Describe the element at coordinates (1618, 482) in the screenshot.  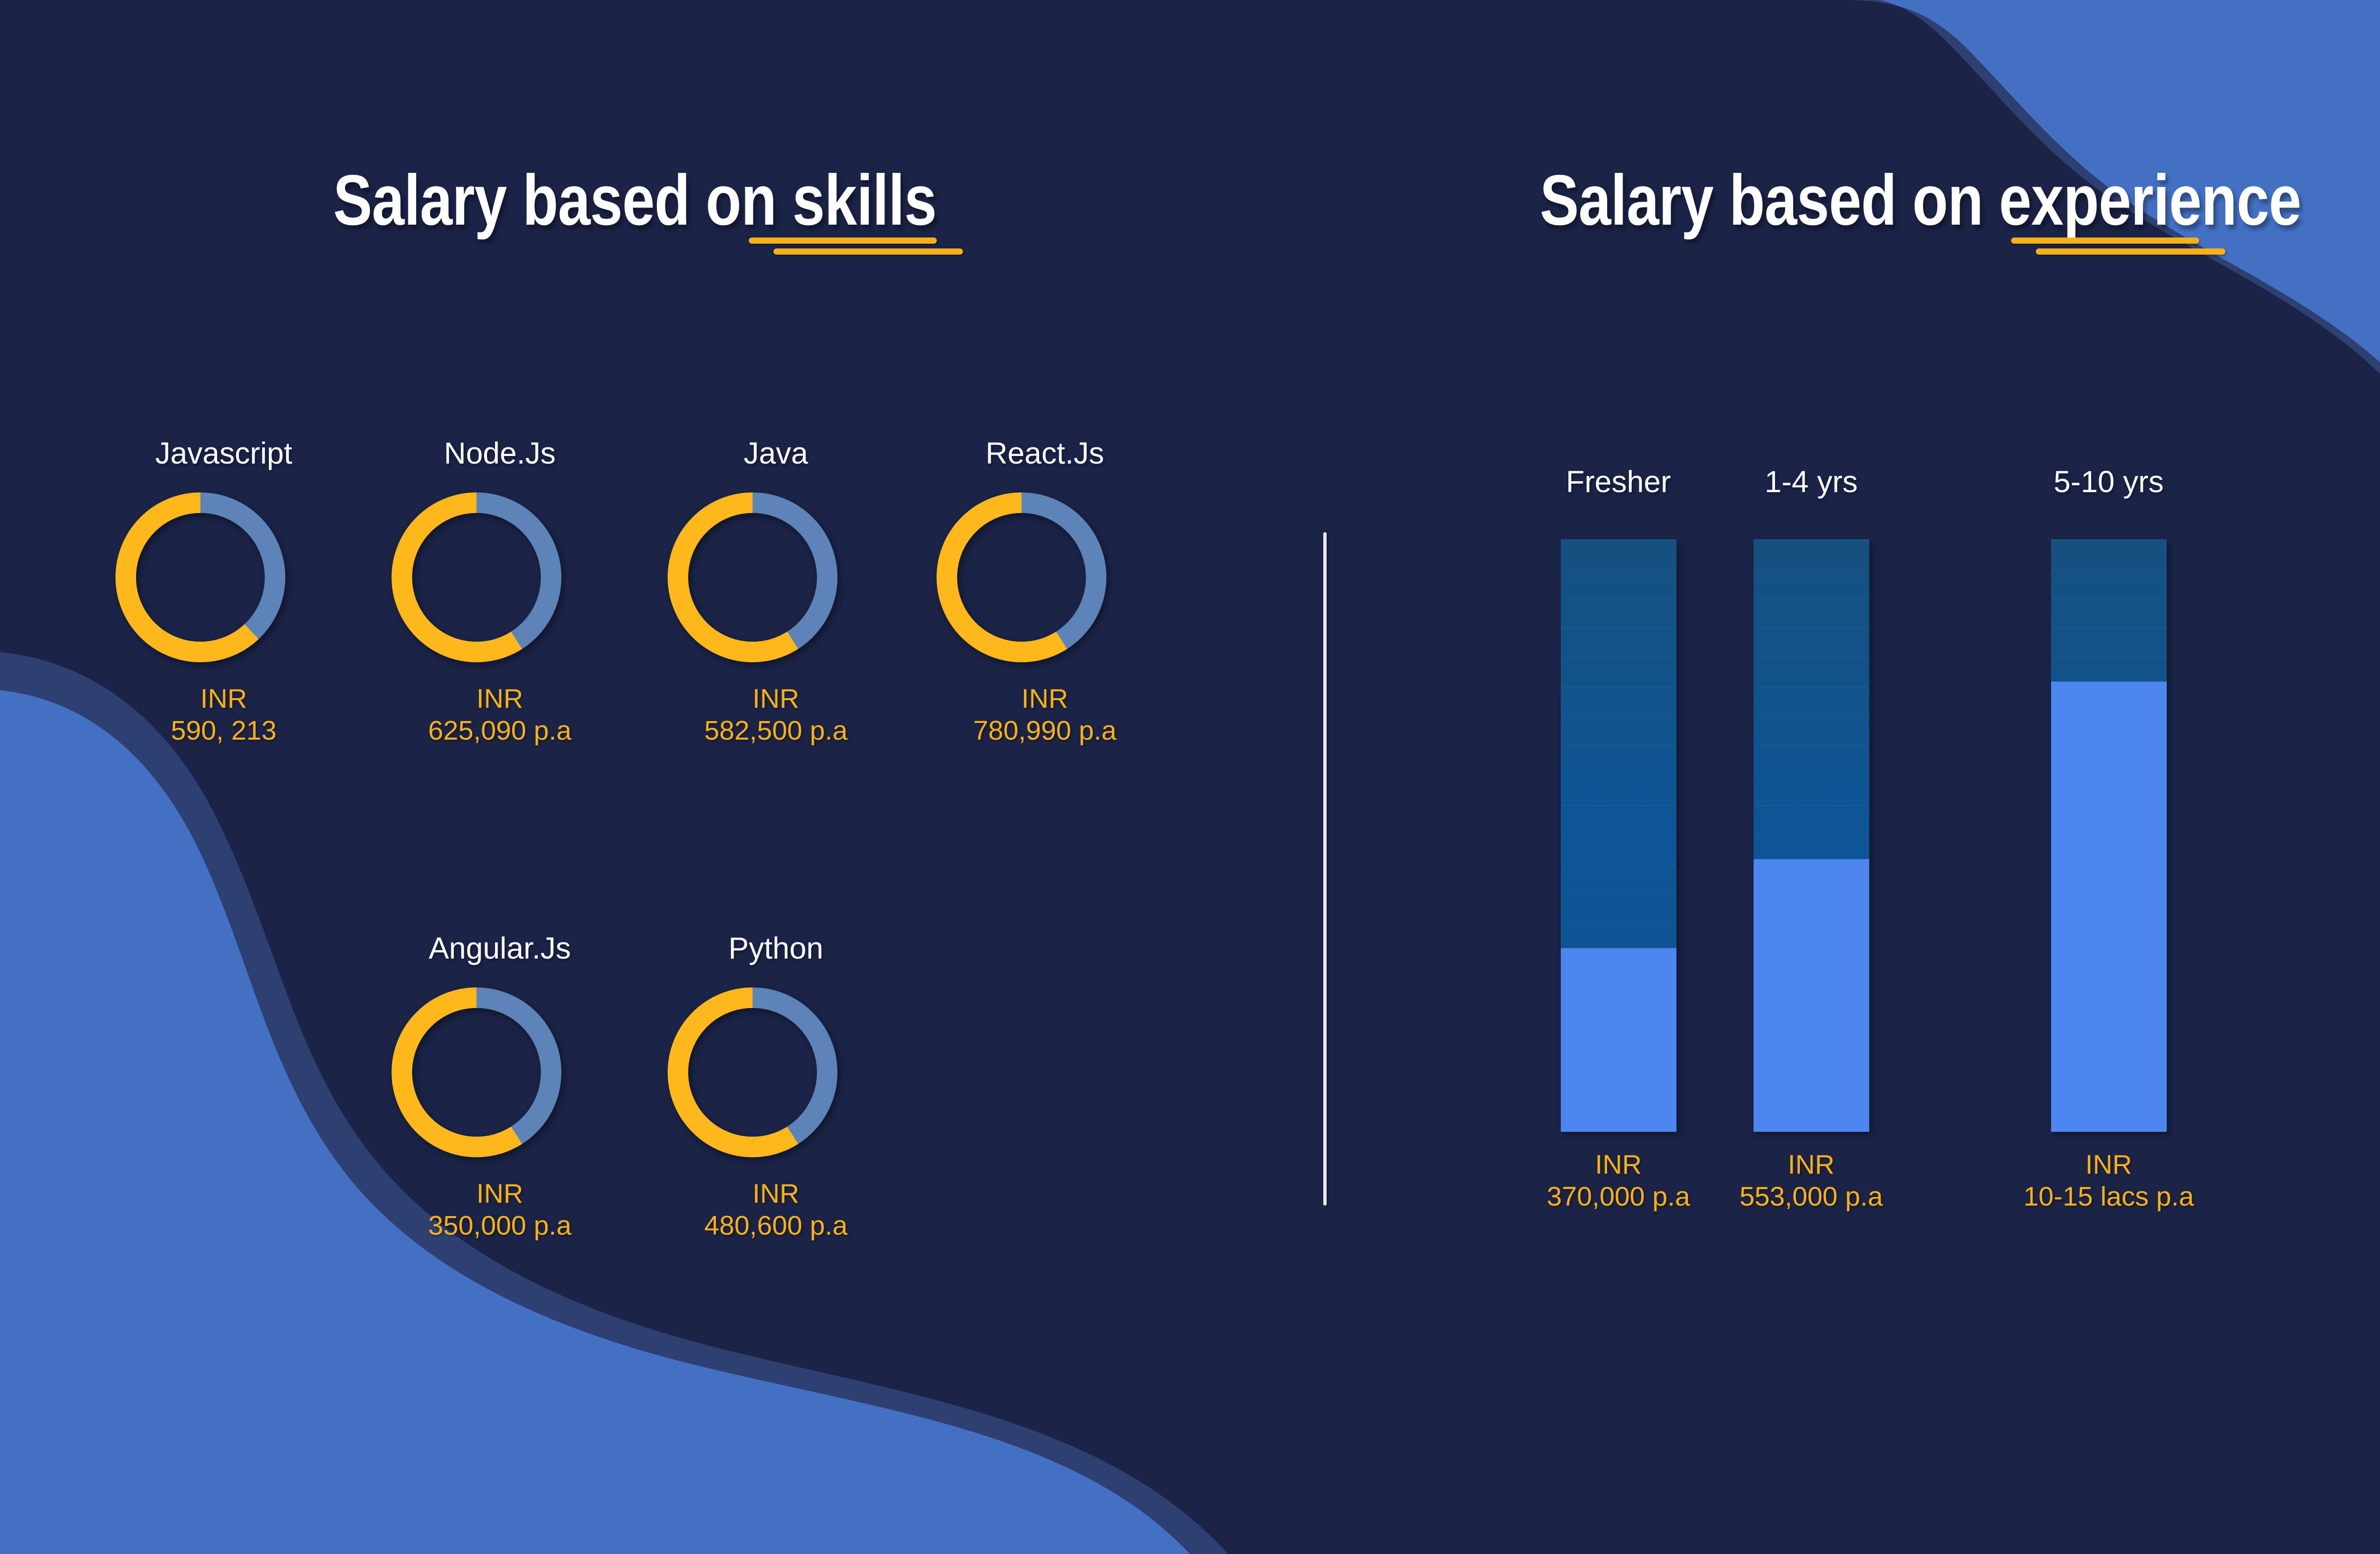
I see `bar-category-label: Fresher` at that location.